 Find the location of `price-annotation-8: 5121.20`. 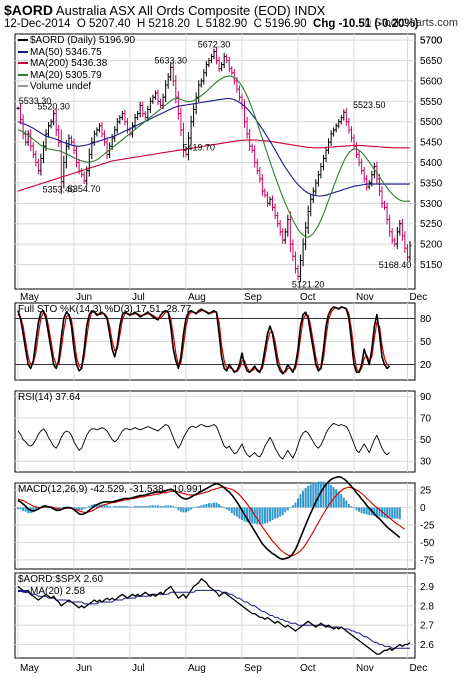

price-annotation-8: 5121.20 is located at coordinates (308, 284).